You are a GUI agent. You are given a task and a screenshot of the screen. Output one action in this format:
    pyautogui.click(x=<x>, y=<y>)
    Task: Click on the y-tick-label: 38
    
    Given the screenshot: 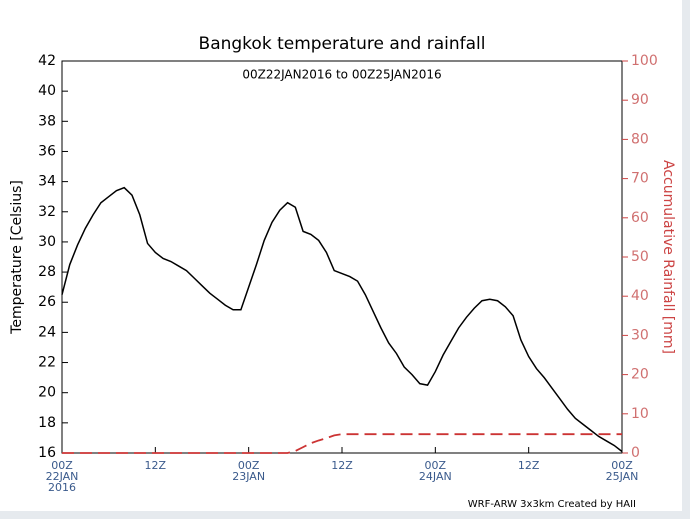 What is the action you would take?
    pyautogui.click(x=47, y=121)
    